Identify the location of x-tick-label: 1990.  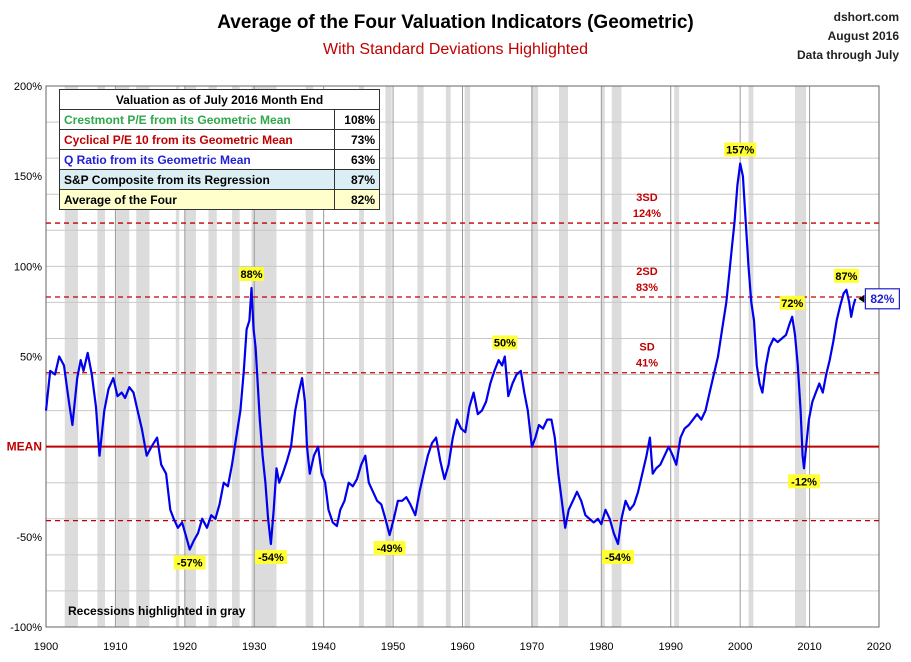
(671, 647).